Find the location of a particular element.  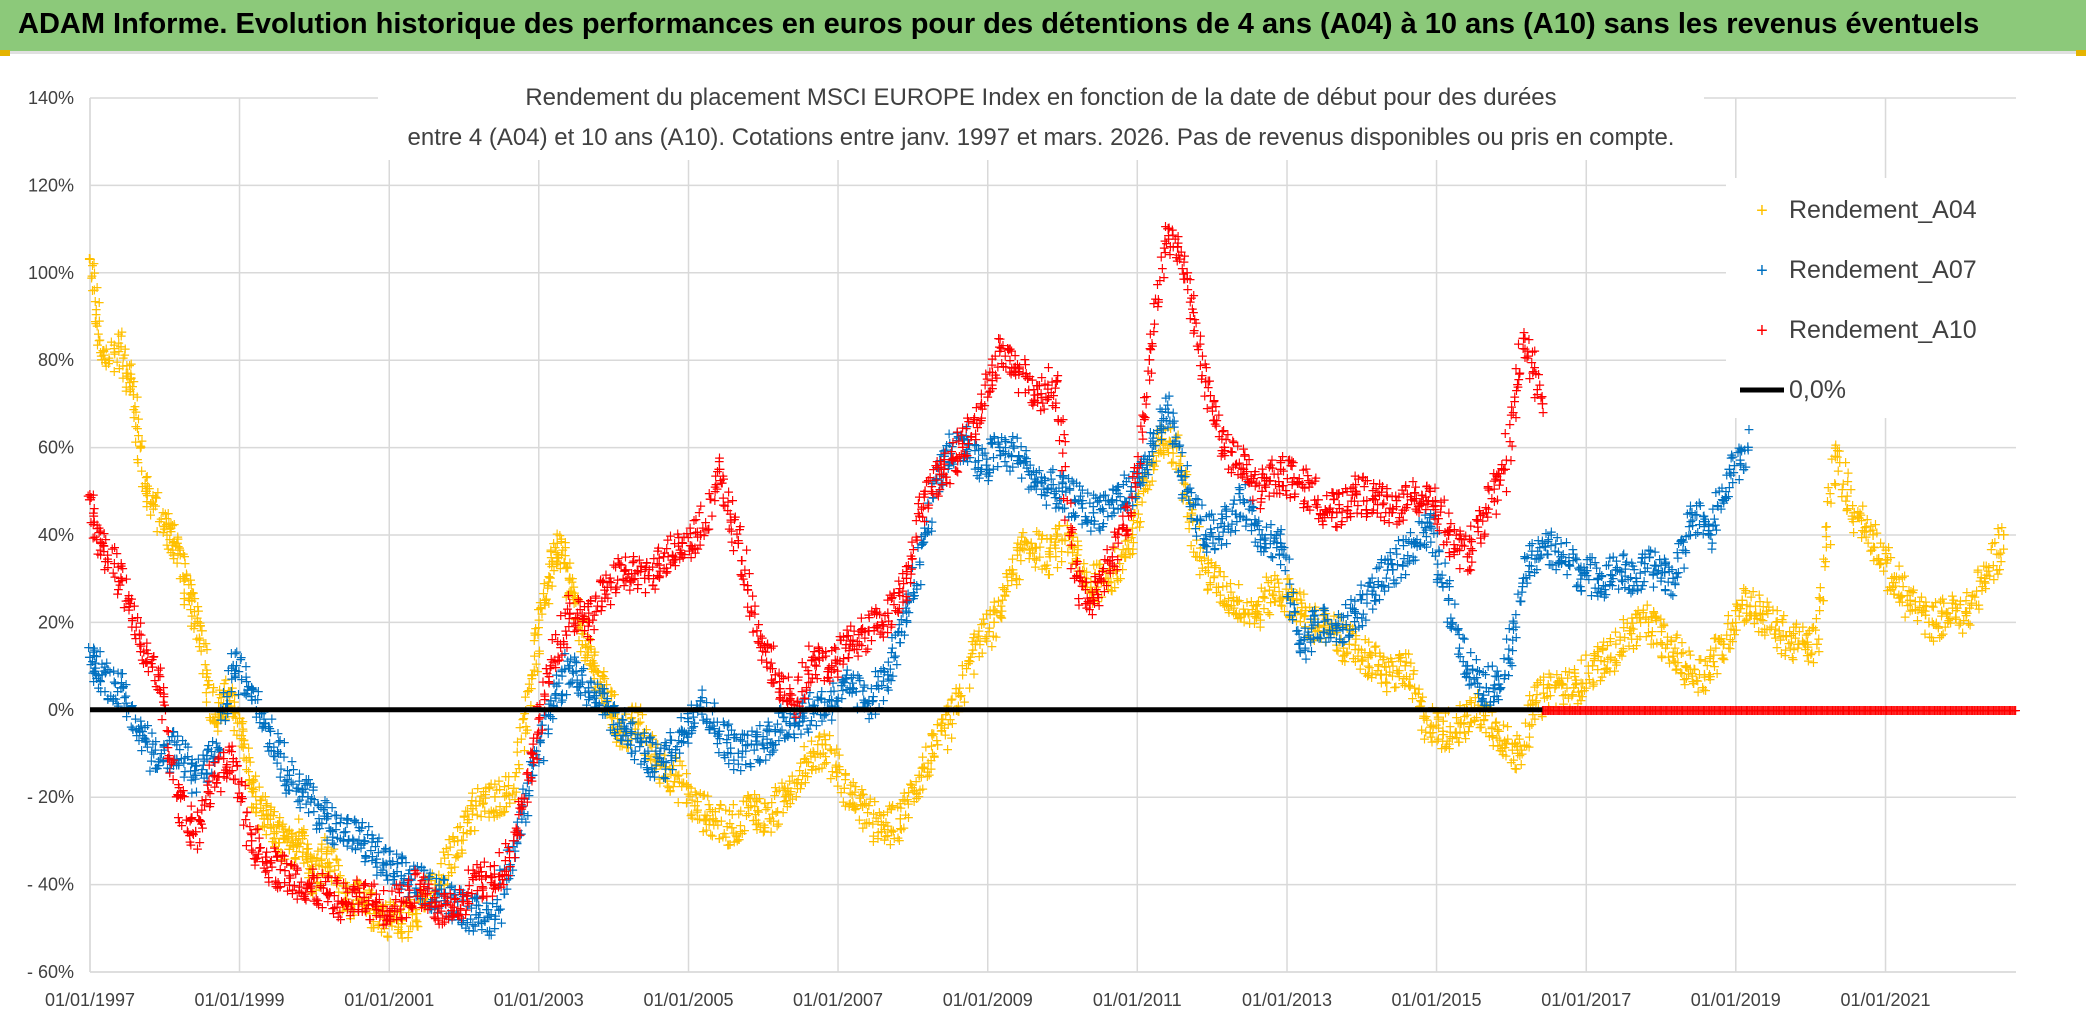

y-tick-label: - 20% is located at coordinates (50, 797).